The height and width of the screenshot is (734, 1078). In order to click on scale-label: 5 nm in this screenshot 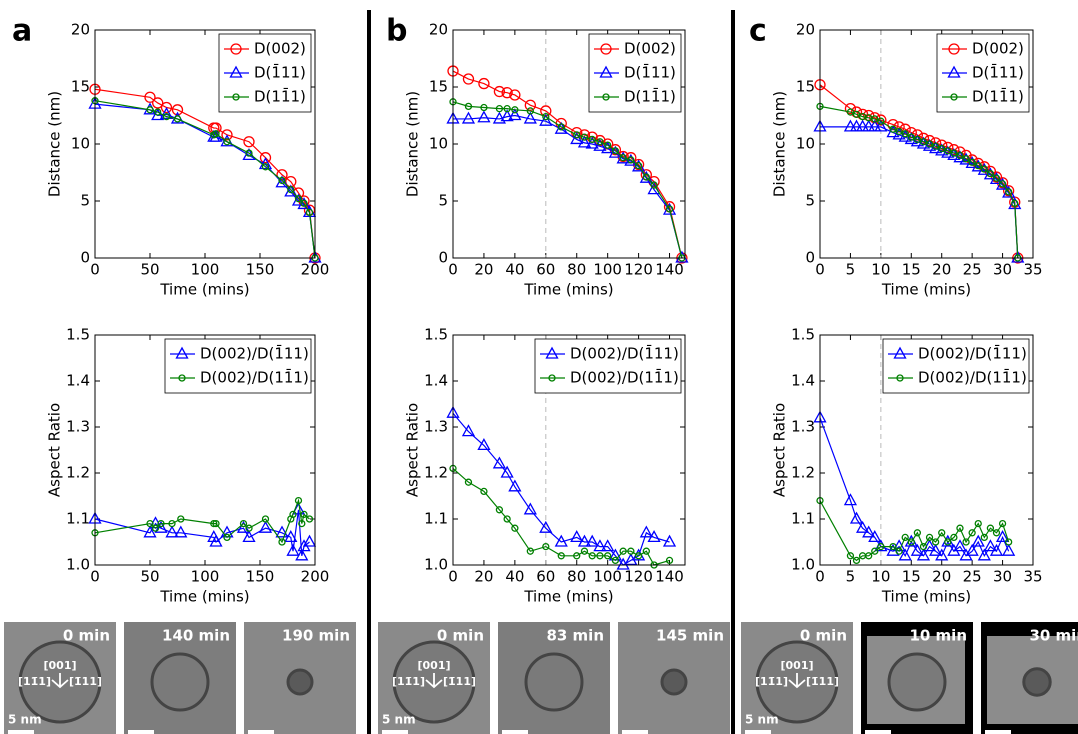, I will do `click(25, 720)`.